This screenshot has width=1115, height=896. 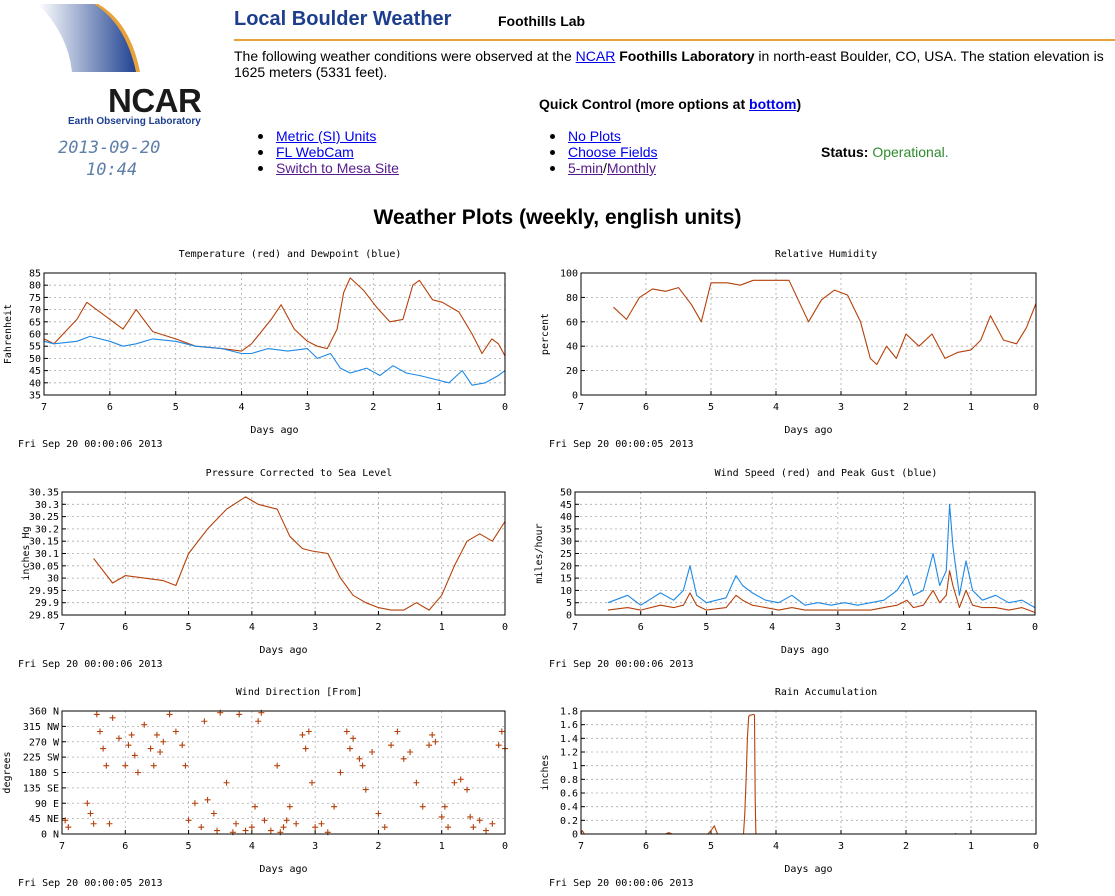 I want to click on status: Status: Operational., so click(x=885, y=152).